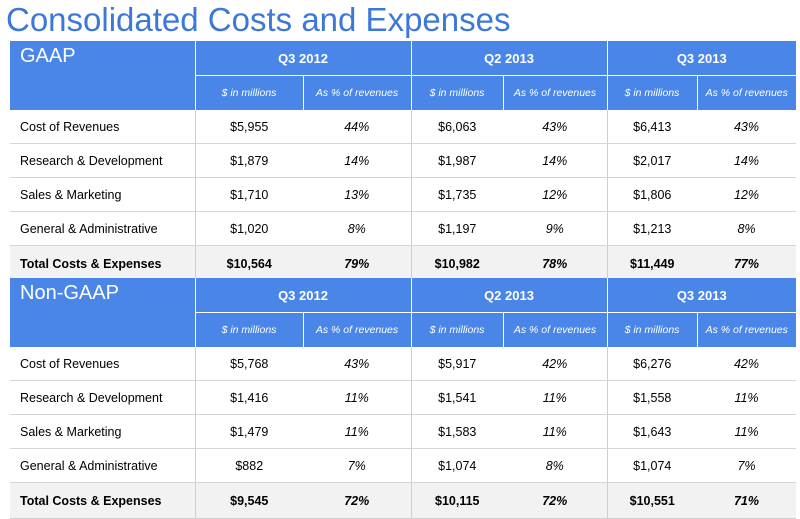  Describe the element at coordinates (746, 500) in the screenshot. I see `percent-cell: 71%` at that location.